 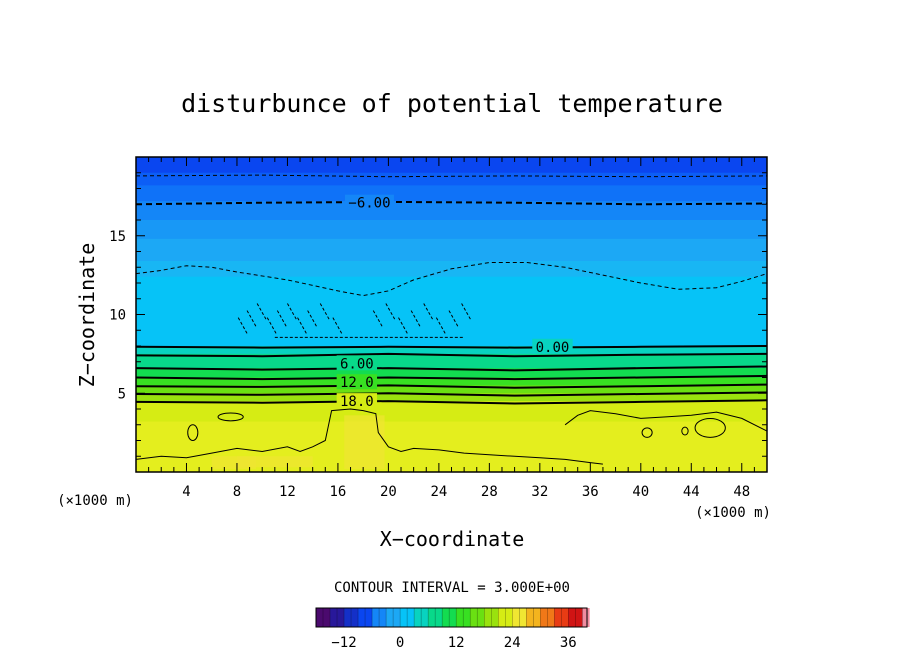 I want to click on colorbar-tick-label: 36, so click(x=568, y=643).